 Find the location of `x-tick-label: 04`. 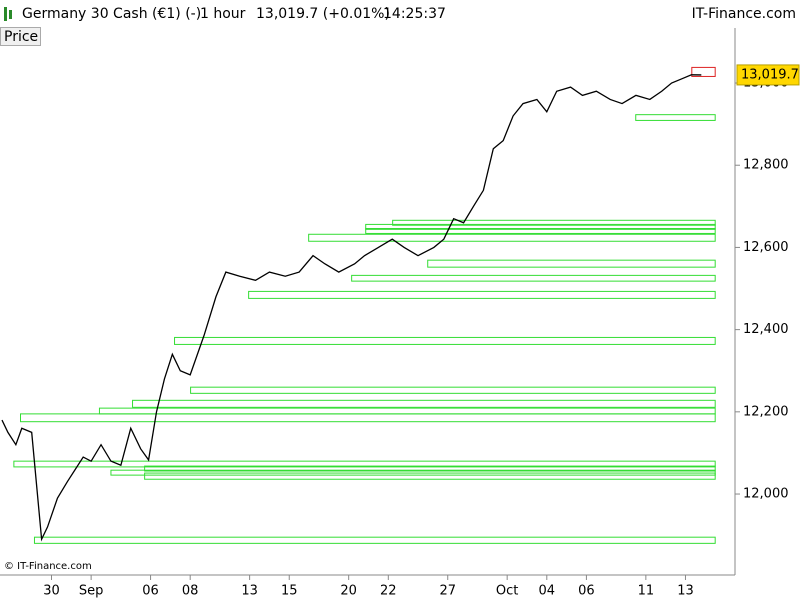

x-tick-label: 04 is located at coordinates (547, 591).